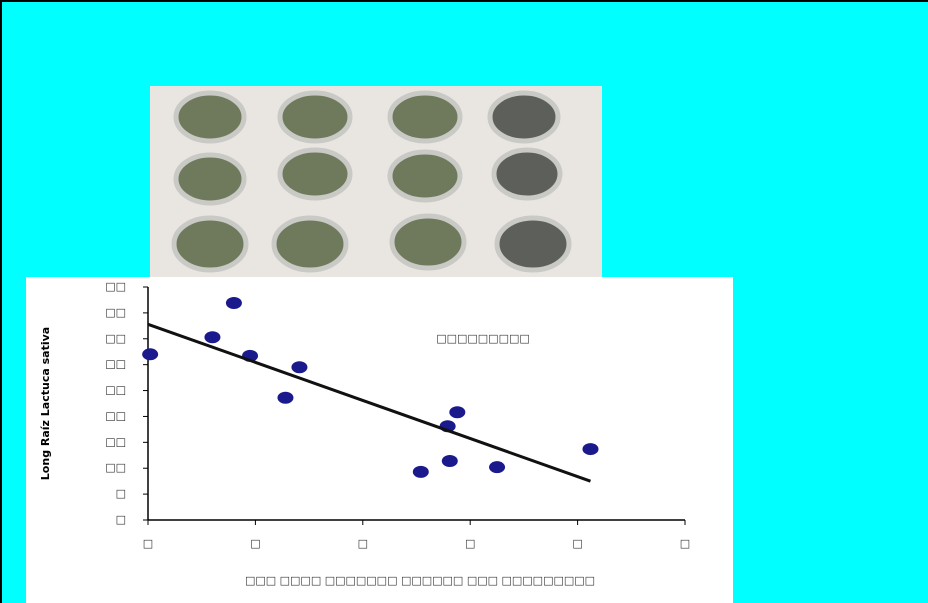 The image size is (928, 603). What do you see at coordinates (420, 580) in the screenshot?
I see `x-axis-title: □□□ □□□□ □□□□□□□ □□□□□□ □□□ □□□□□□□□□` at bounding box center [420, 580].